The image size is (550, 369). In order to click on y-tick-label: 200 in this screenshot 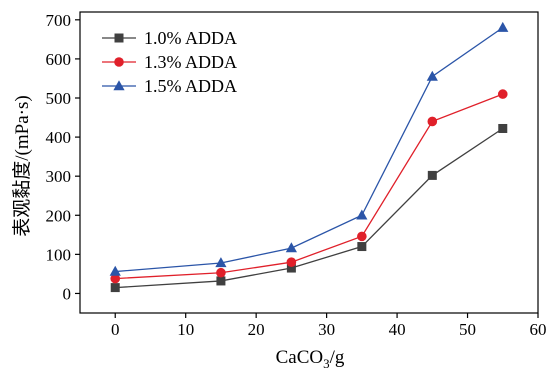, I will do `click(59, 215)`.